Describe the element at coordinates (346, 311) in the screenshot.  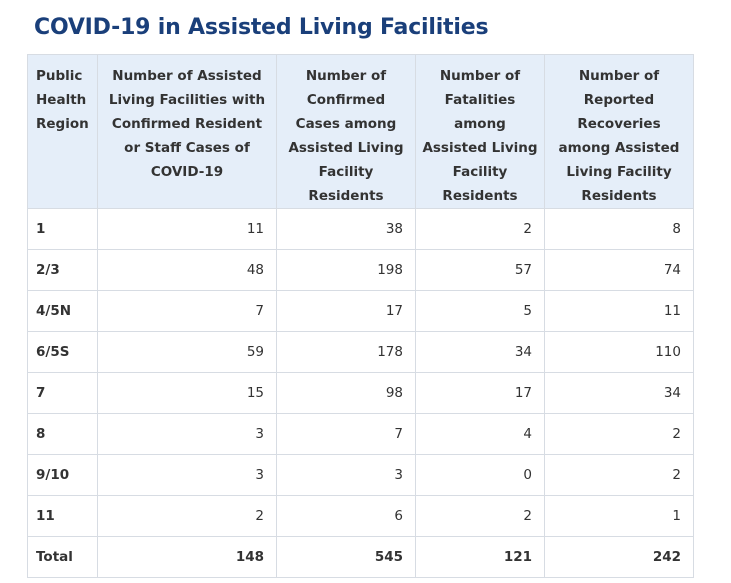
I see `cell-cases: 17` at that location.